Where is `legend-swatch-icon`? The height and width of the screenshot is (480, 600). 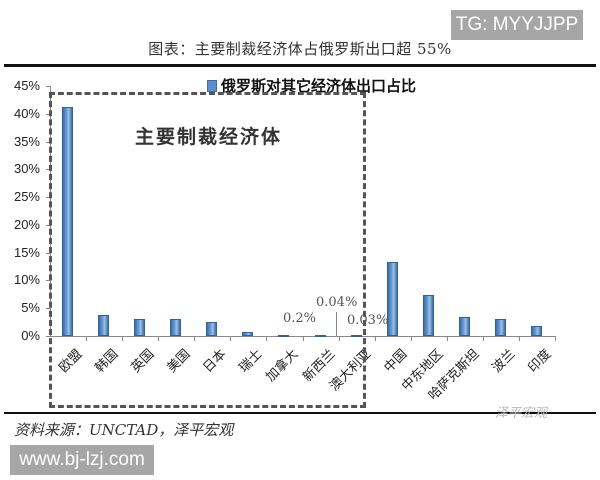
legend-swatch-icon is located at coordinates (212, 85).